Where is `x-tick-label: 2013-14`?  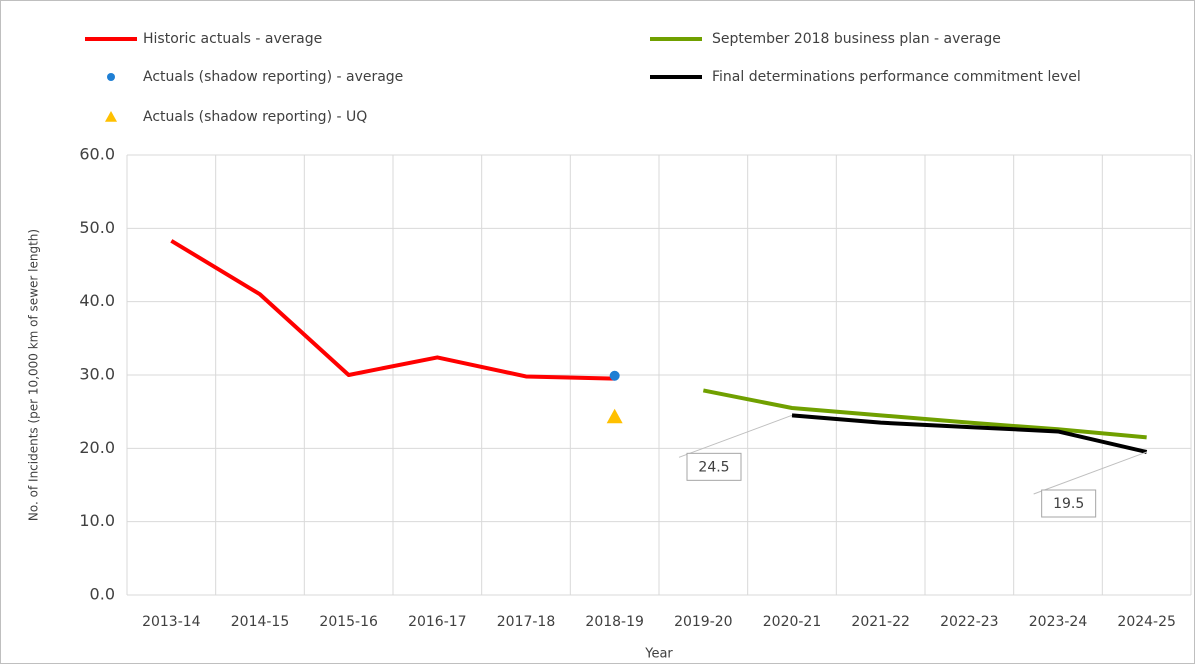 x-tick-label: 2013-14 is located at coordinates (171, 622).